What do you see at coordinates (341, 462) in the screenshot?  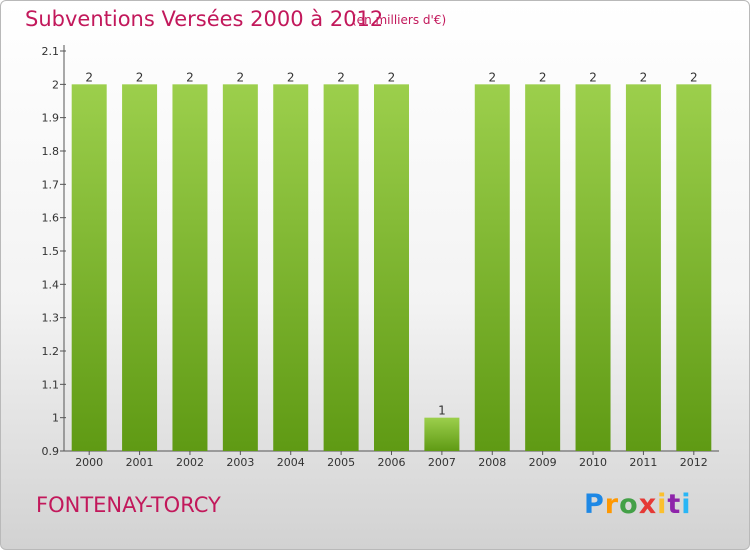 I see `x-tick-label: 2005` at bounding box center [341, 462].